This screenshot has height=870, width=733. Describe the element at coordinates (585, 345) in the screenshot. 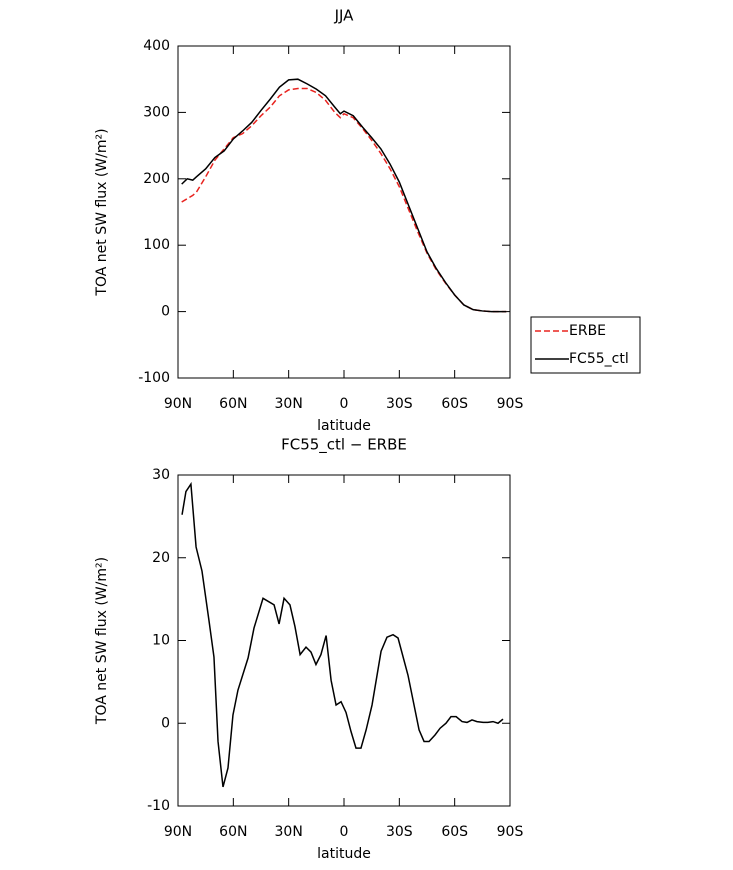

I see `legend-box` at that location.